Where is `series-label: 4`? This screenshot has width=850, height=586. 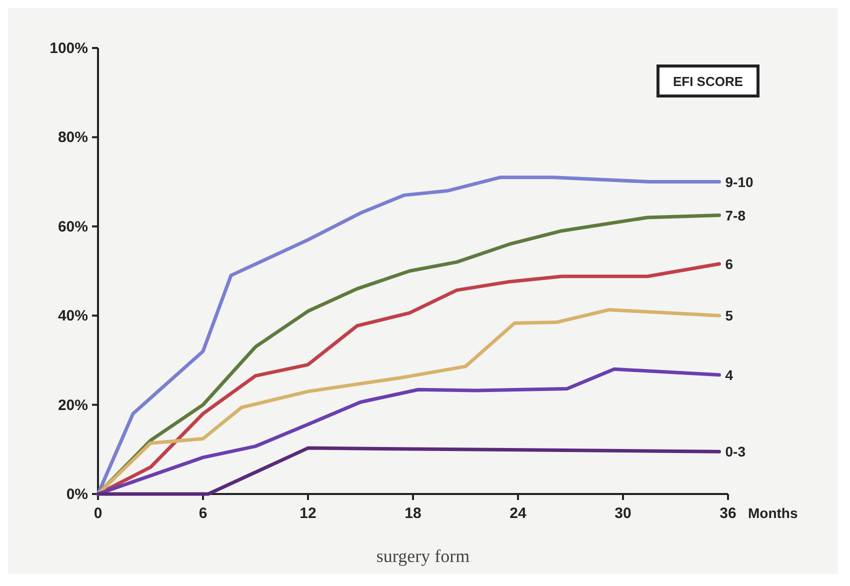 series-label: 4 is located at coordinates (729, 374).